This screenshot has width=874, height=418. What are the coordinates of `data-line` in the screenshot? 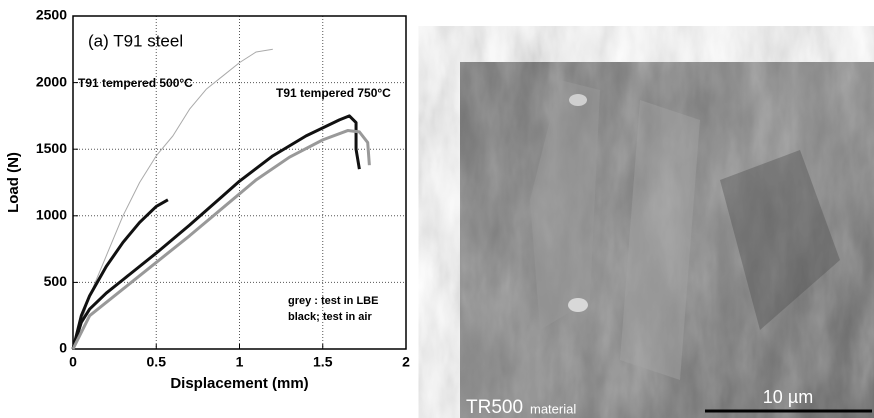 It's located at (120, 274).